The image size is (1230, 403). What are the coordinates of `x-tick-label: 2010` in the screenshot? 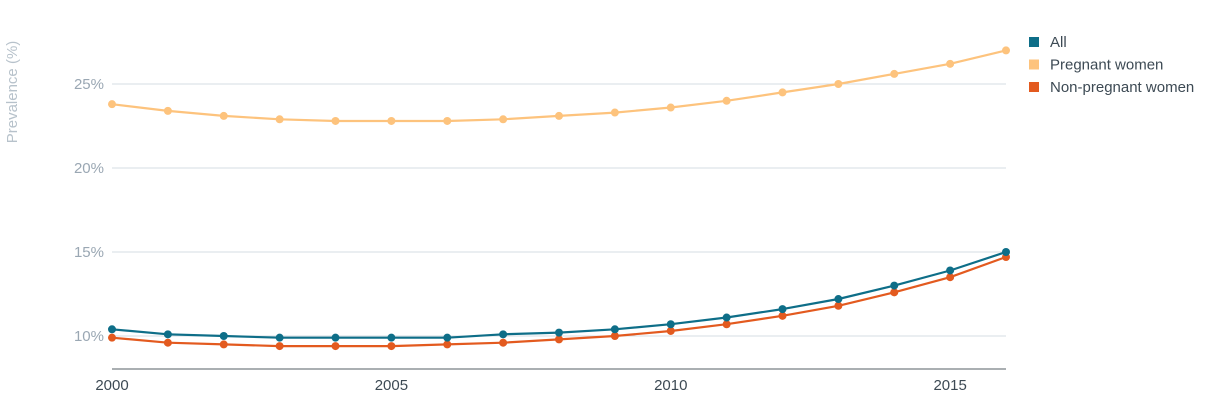 It's located at (670, 385).